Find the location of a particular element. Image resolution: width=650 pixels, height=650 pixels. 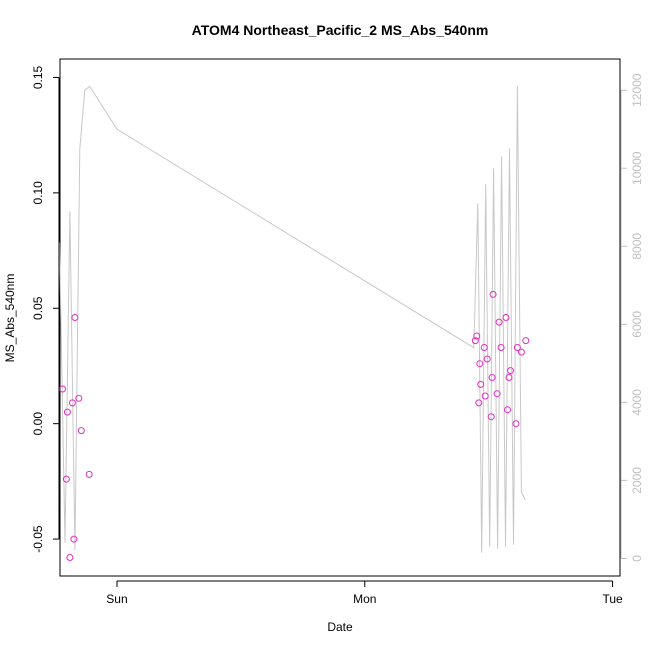

right-y-tick-label: 0 is located at coordinates (637, 558).